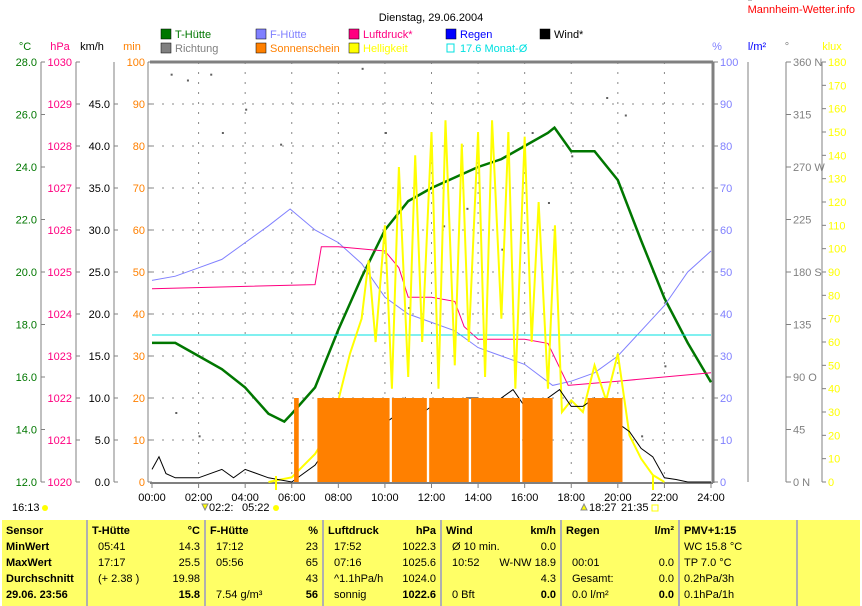 This screenshot has height=606, width=862. Describe the element at coordinates (339, 498) in the screenshot. I see `x-tick-label: 08:00` at that location.